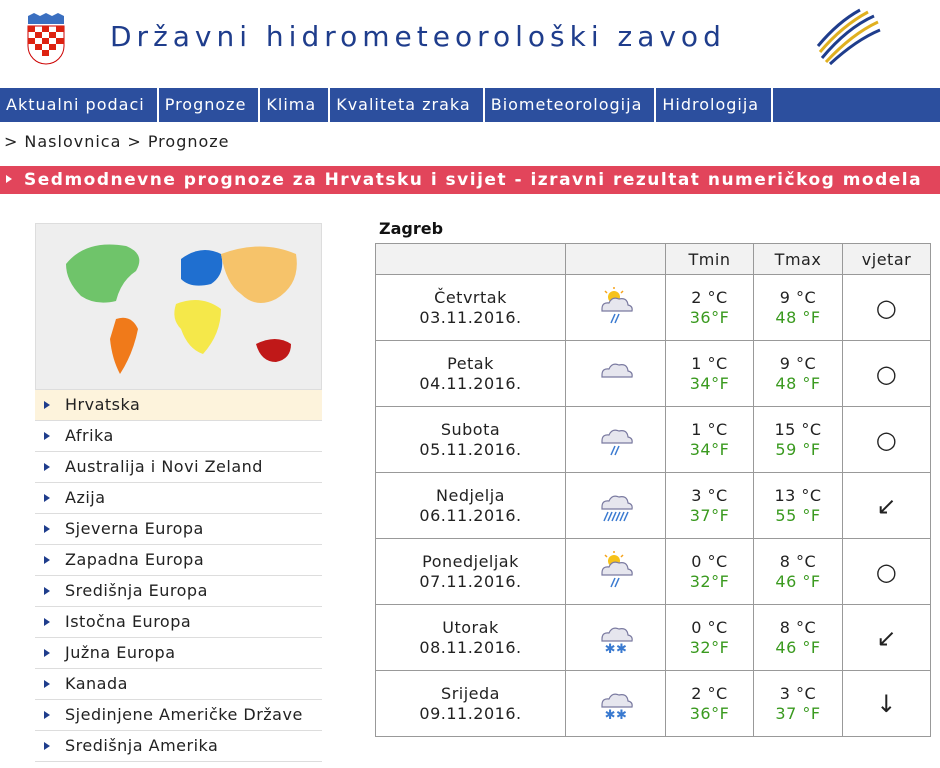 Image resolution: width=940 pixels, height=768 pixels. What do you see at coordinates (715, 105) in the screenshot?
I see `nav-item: Hidrologija` at bounding box center [715, 105].